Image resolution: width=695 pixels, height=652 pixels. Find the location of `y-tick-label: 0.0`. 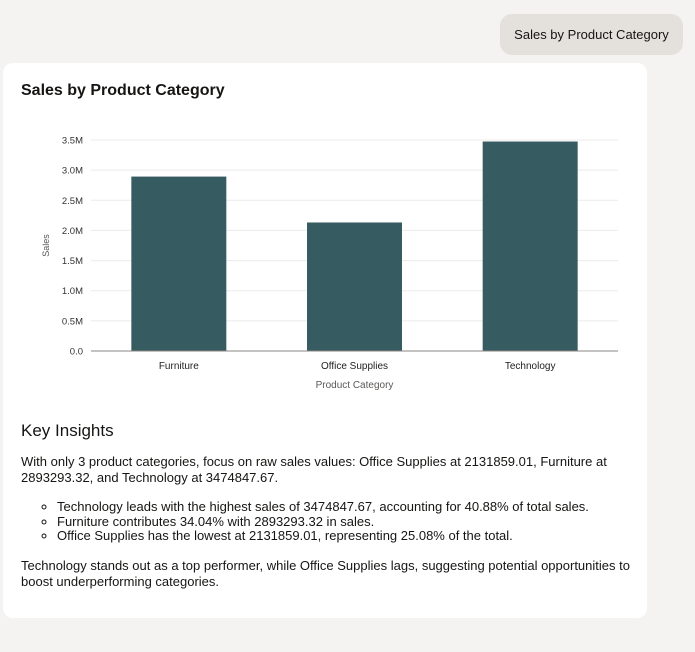

y-tick-label: 0.0 is located at coordinates (76, 352).